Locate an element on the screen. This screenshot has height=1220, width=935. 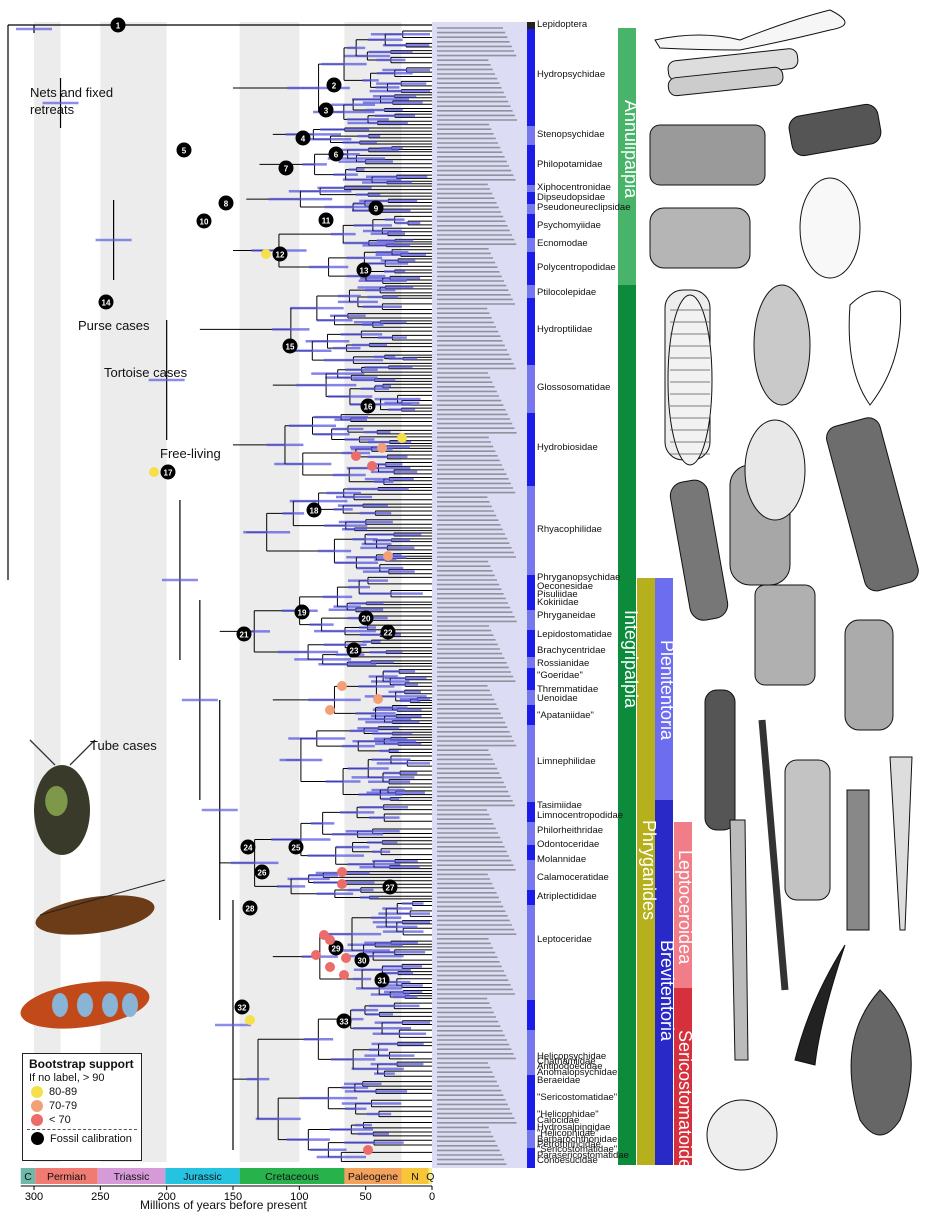
family-label: Ptilocolepidae is located at coordinates (567, 292).